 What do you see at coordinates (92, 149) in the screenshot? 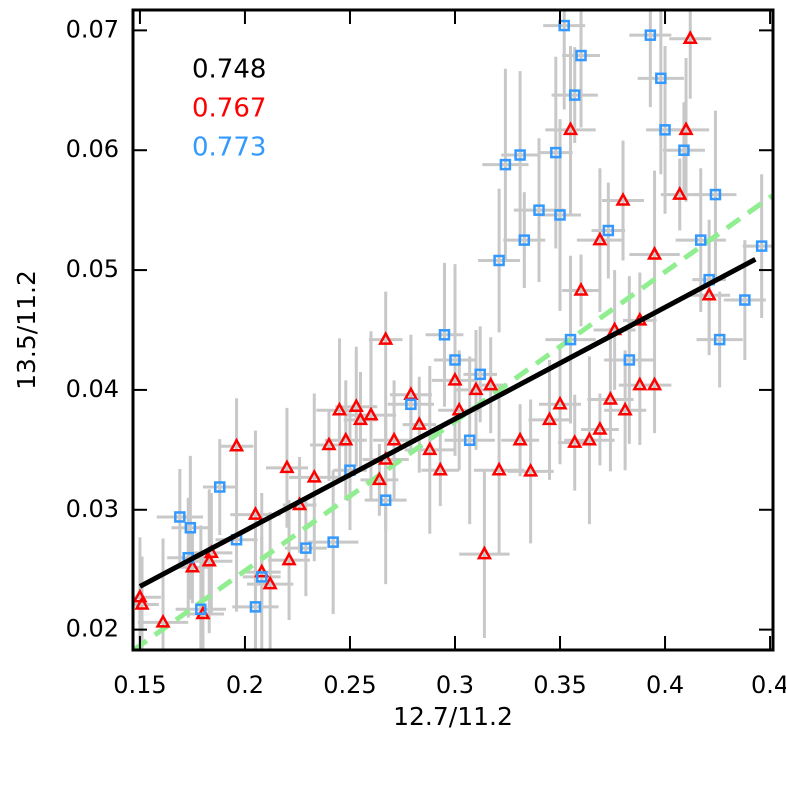
I see `y-tick-label: 0.06` at bounding box center [92, 149].